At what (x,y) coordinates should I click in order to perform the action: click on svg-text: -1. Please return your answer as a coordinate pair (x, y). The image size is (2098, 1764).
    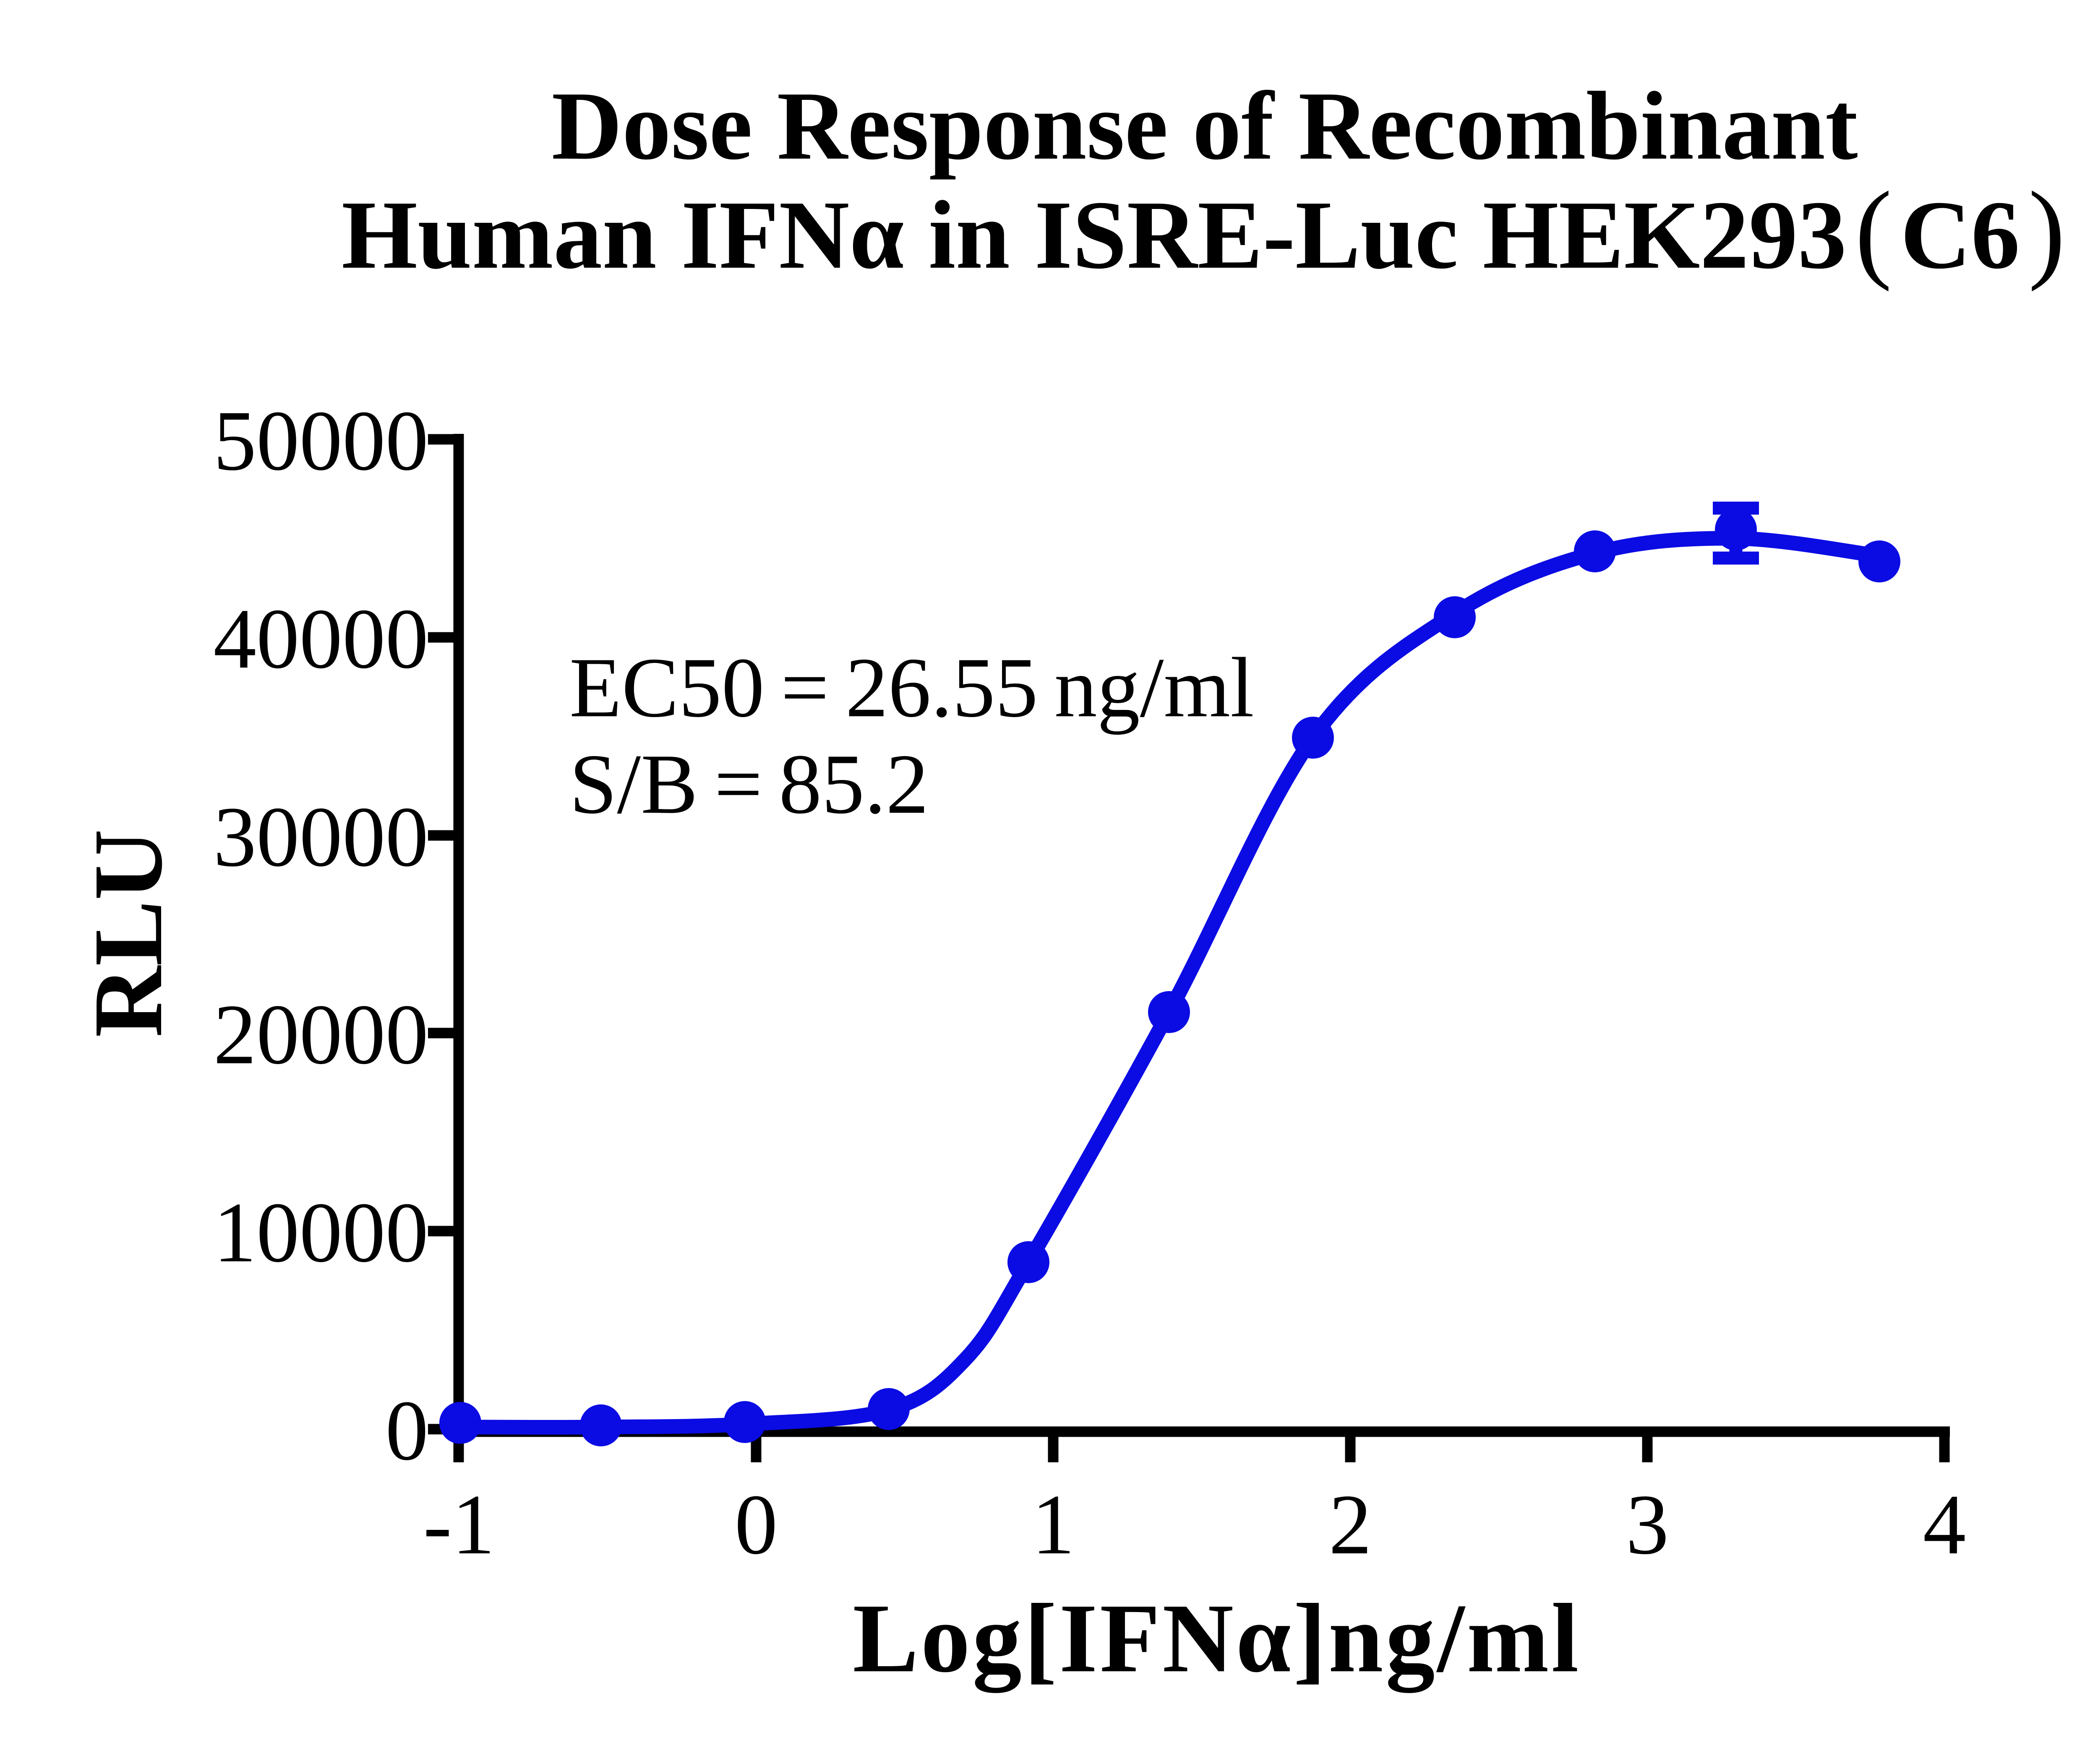
    Looking at the image, I should click on (459, 1524).